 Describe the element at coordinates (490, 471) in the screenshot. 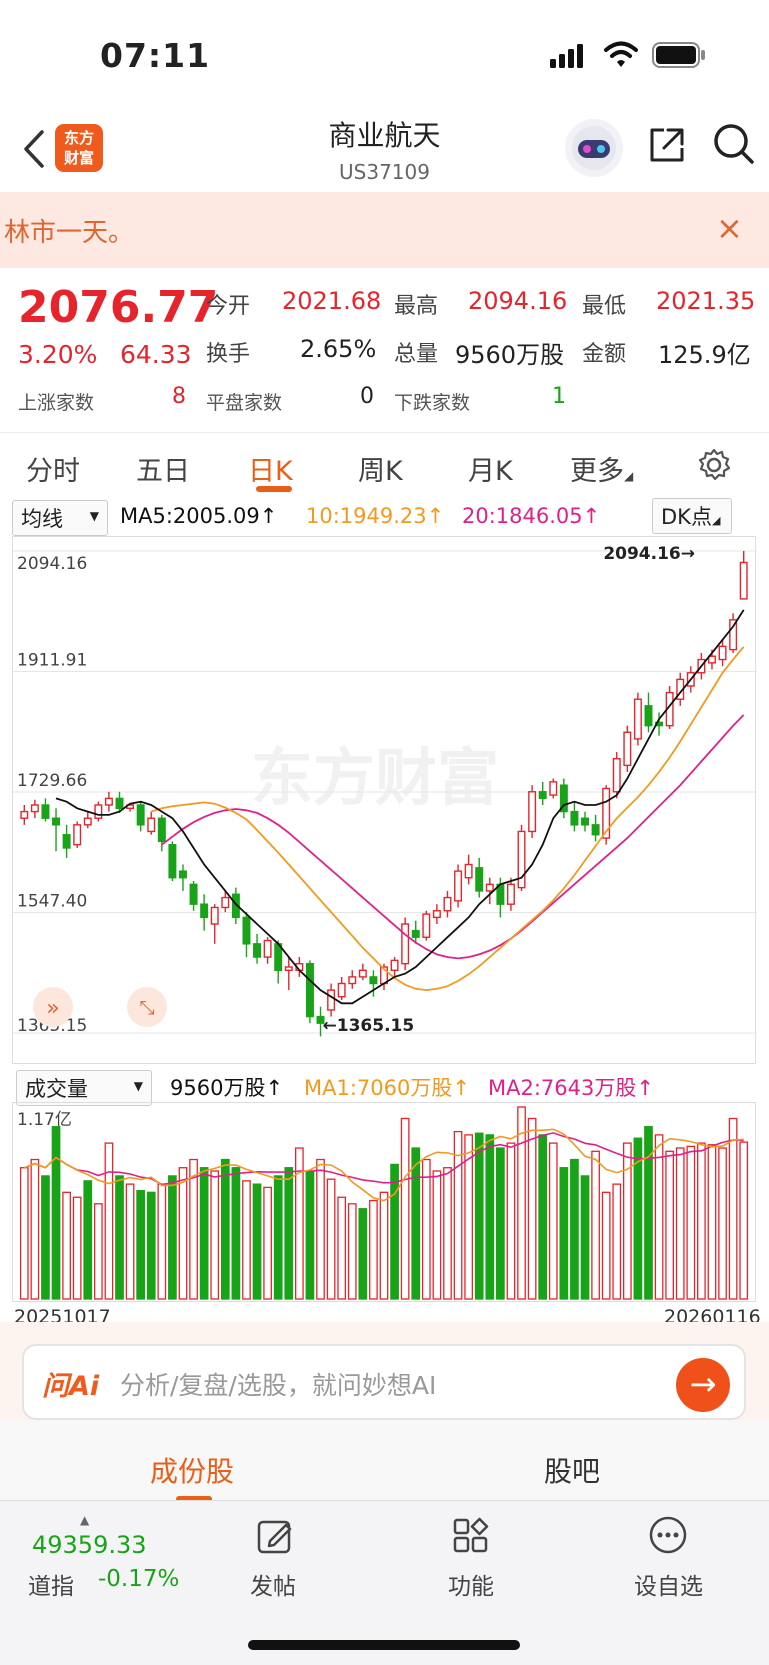

I see `tab-monthly-k: 月K` at that location.